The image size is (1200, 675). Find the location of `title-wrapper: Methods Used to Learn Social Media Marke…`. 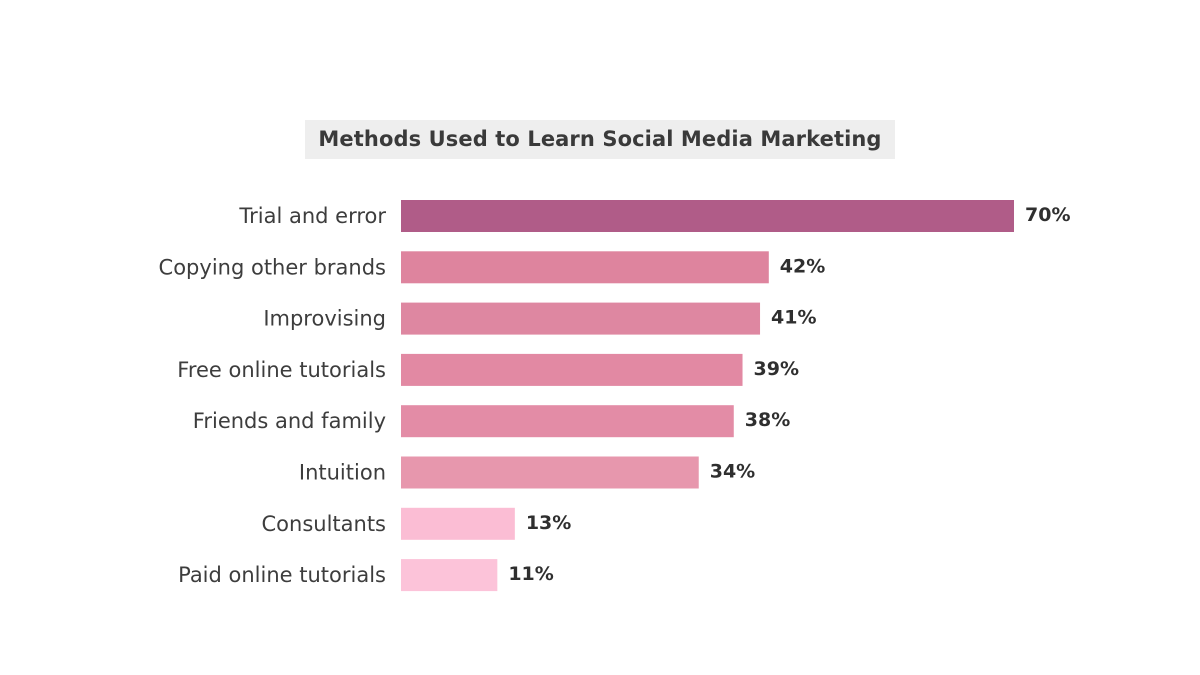

title-wrapper: Methods Used to Learn Social Media Marke… is located at coordinates (600, 139).